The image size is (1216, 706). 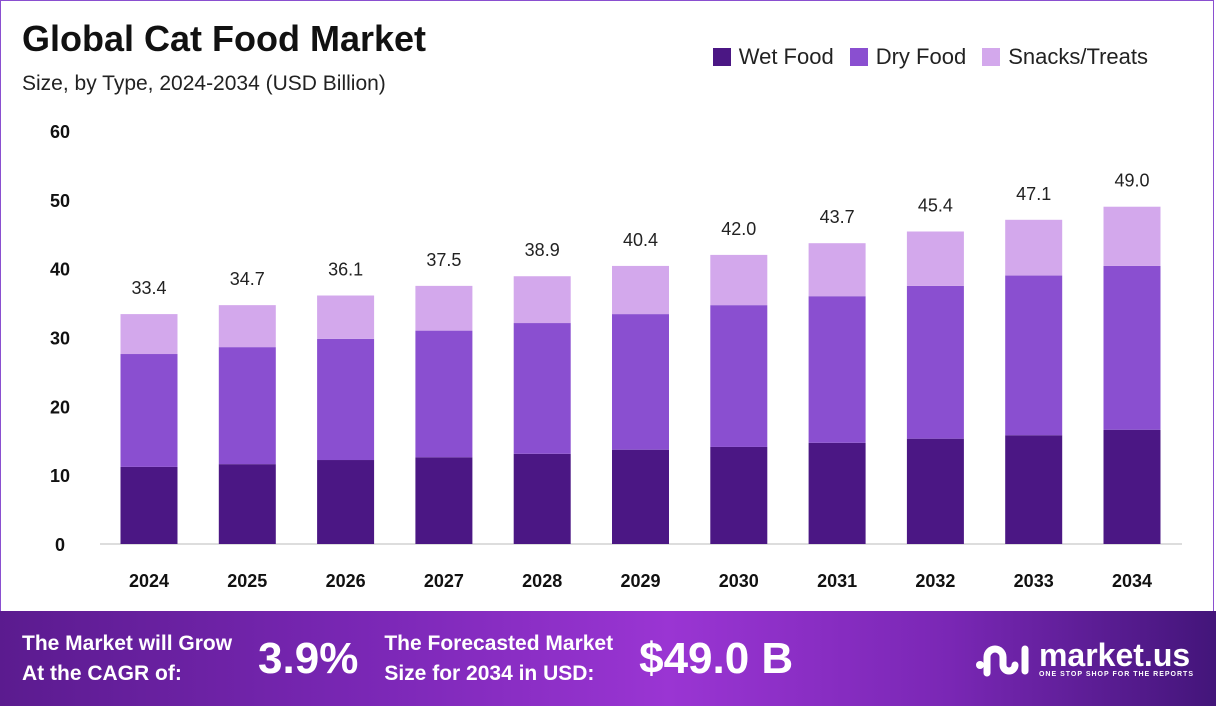 I want to click on y-tick-label: 0, so click(x=60, y=545).